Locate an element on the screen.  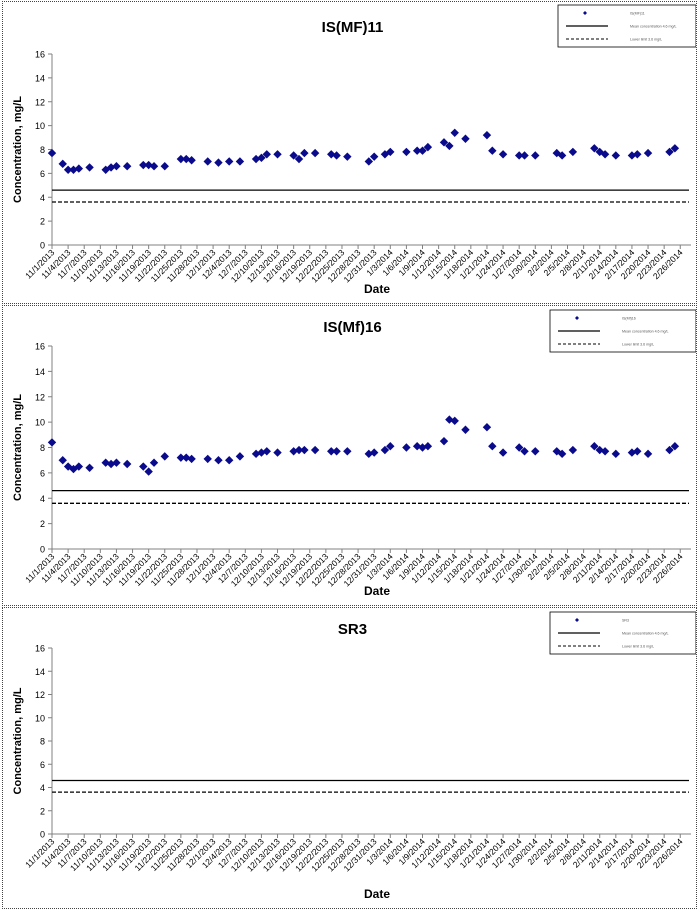
chart-title: SR3 is located at coordinates (352, 629).